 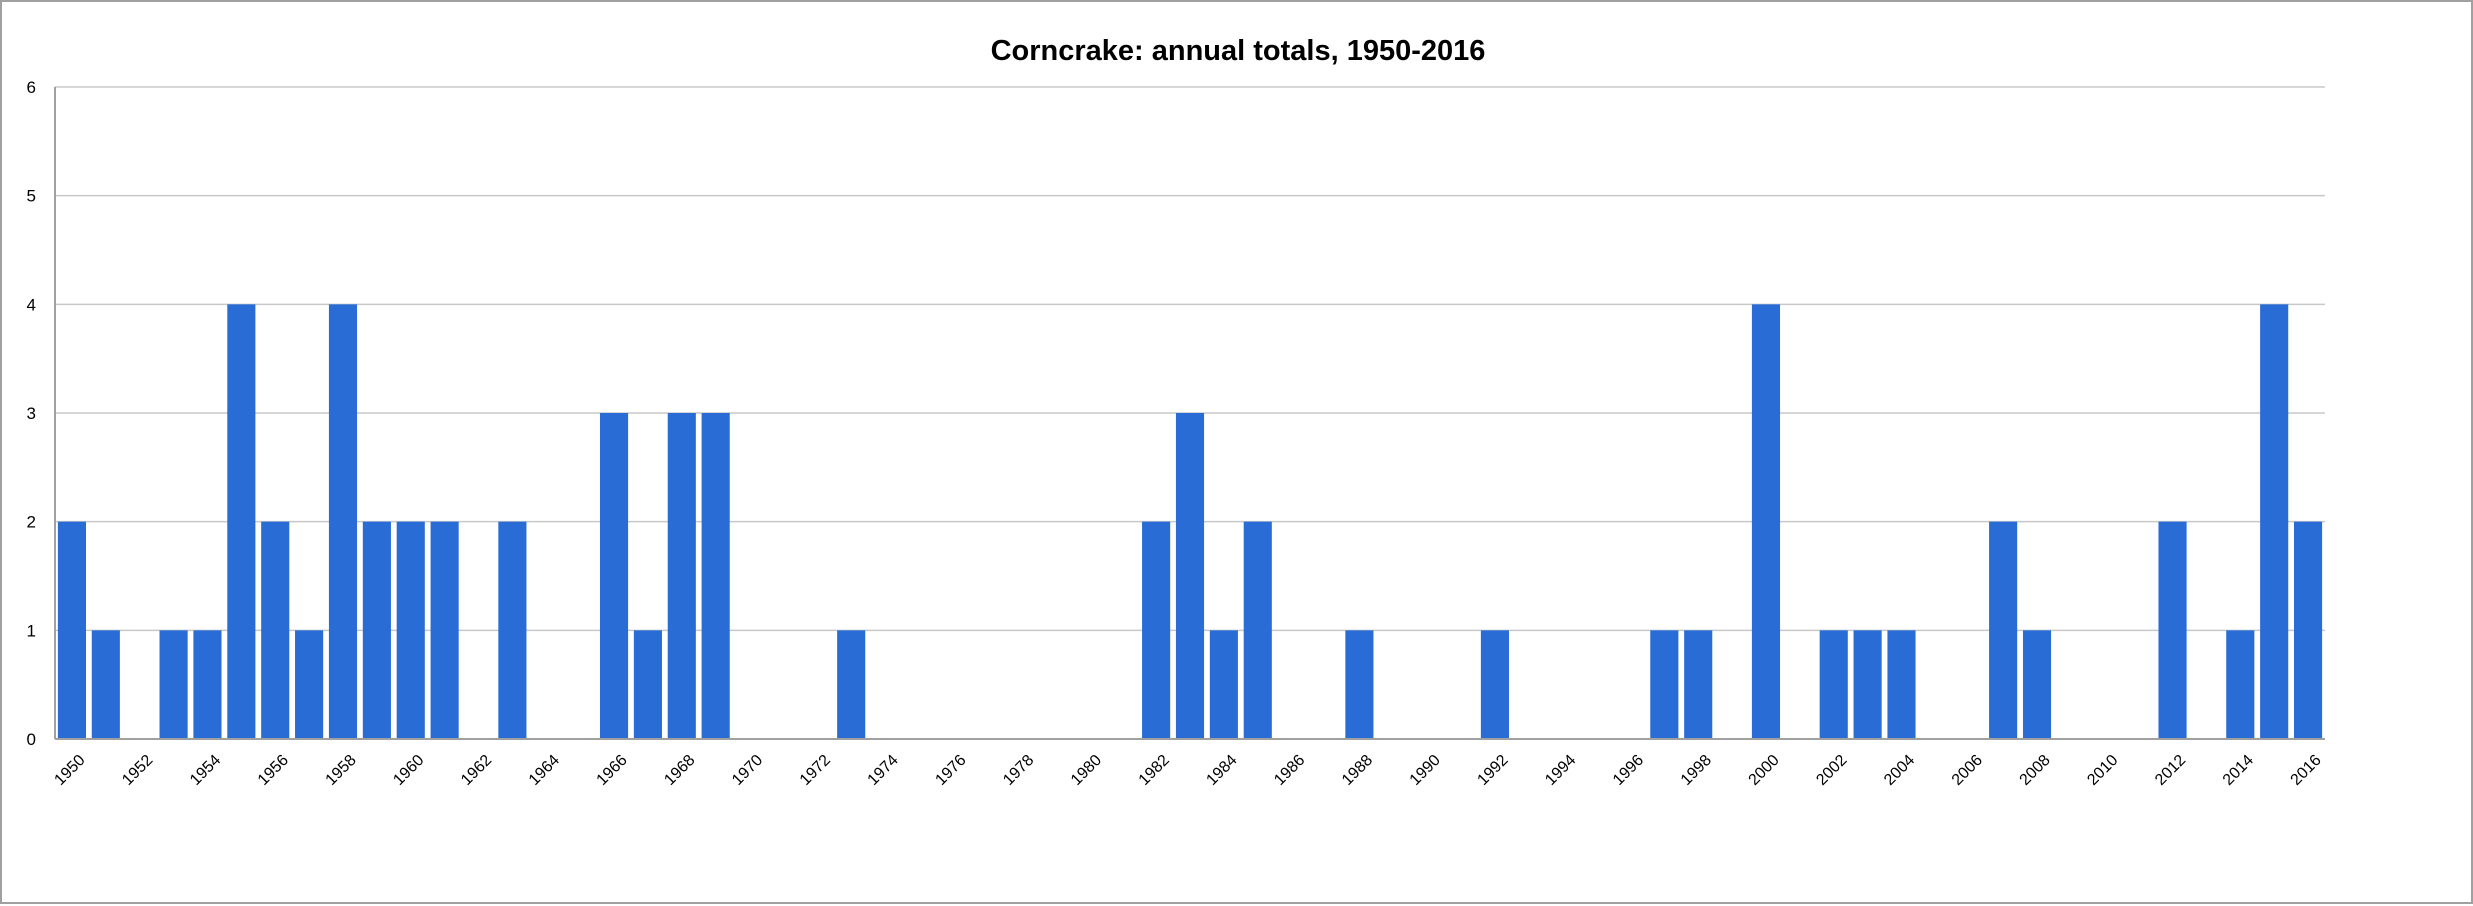 I want to click on x-tick-label: 2006, so click(x=1967, y=770).